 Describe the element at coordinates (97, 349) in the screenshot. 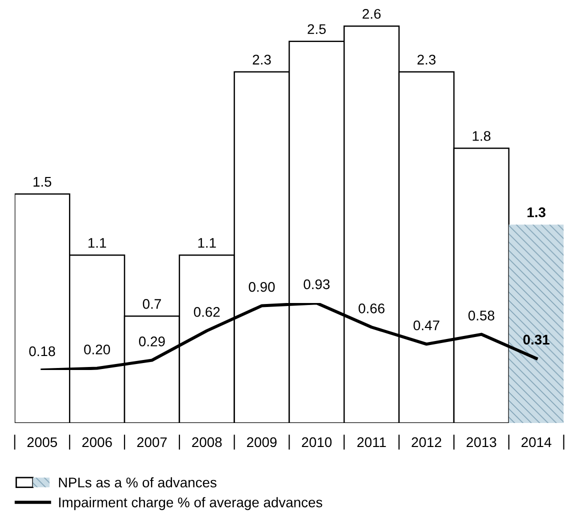

I see `data-label: 0.20` at that location.